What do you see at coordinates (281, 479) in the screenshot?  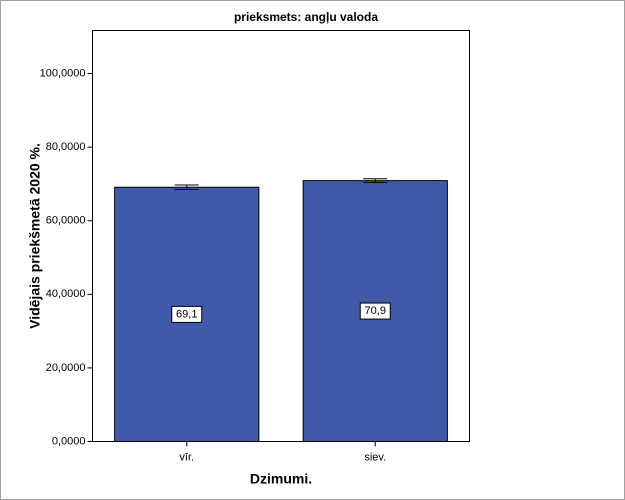 I see `x-axis-label: Dzimumi.` at bounding box center [281, 479].